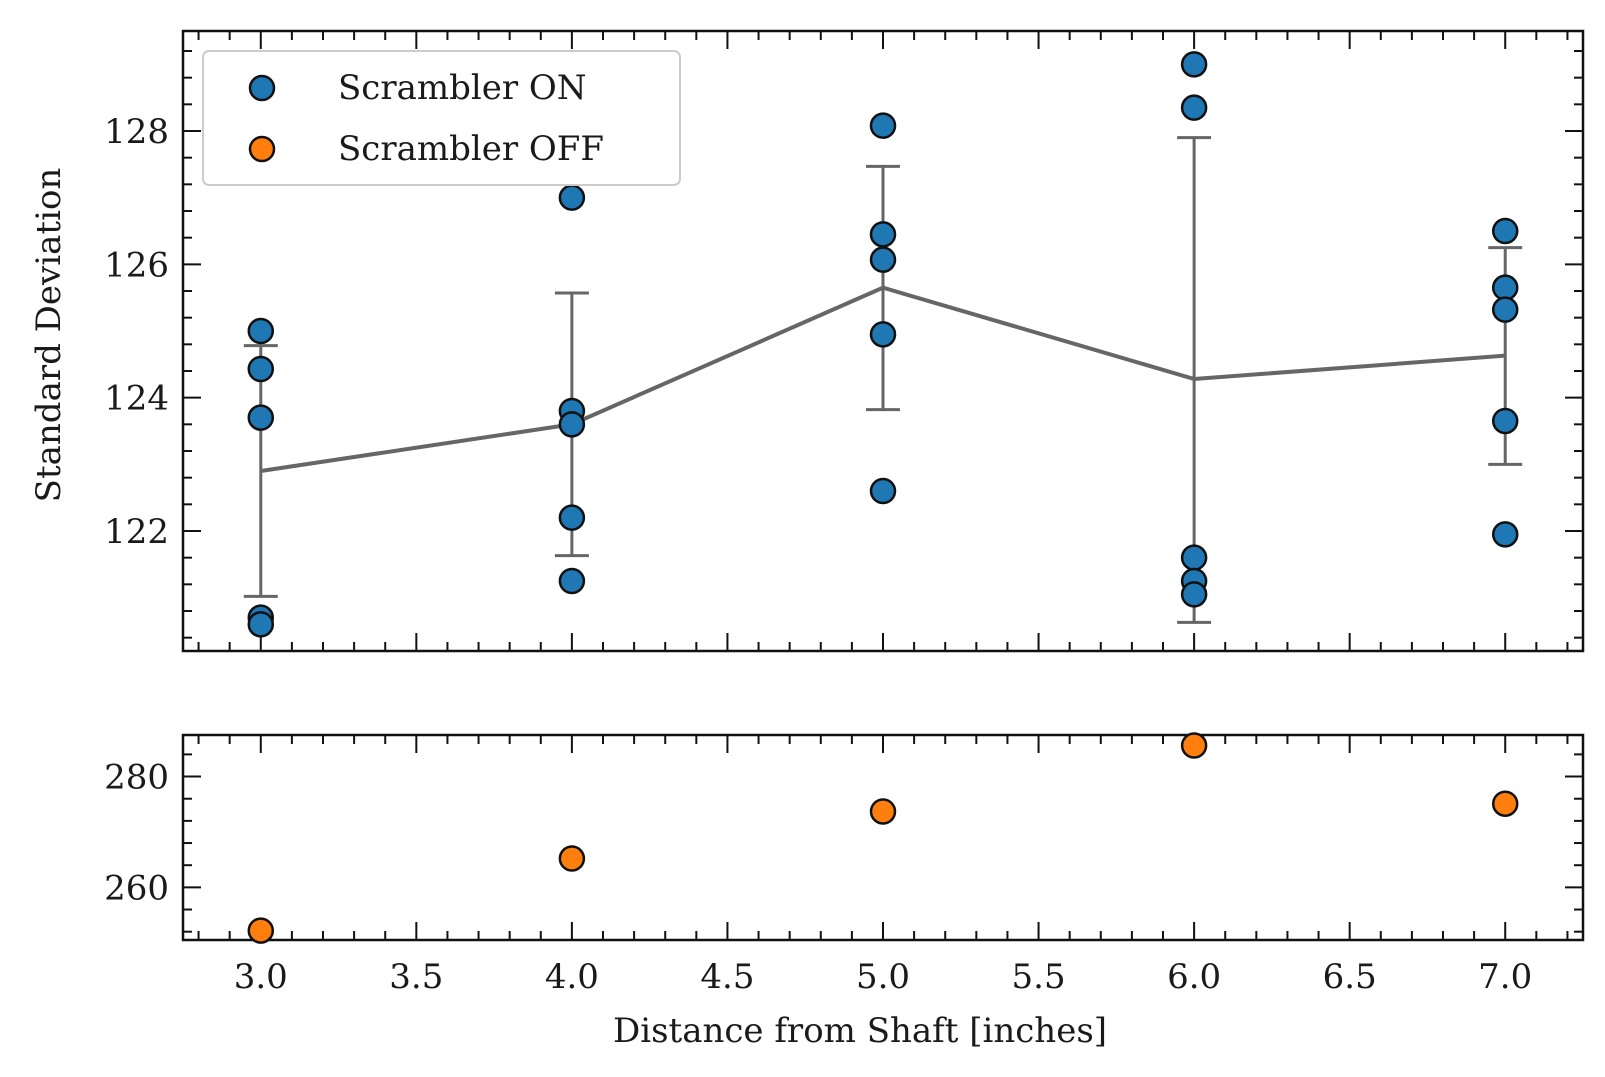  Describe the element at coordinates (262, 88) in the screenshot. I see `legend-marker-on` at that location.